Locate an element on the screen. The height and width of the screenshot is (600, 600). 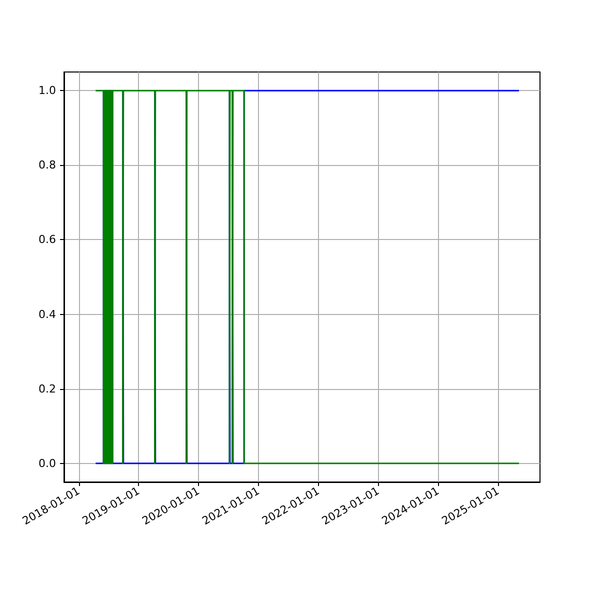
y-tick-label: 0.2 is located at coordinates (47, 389).